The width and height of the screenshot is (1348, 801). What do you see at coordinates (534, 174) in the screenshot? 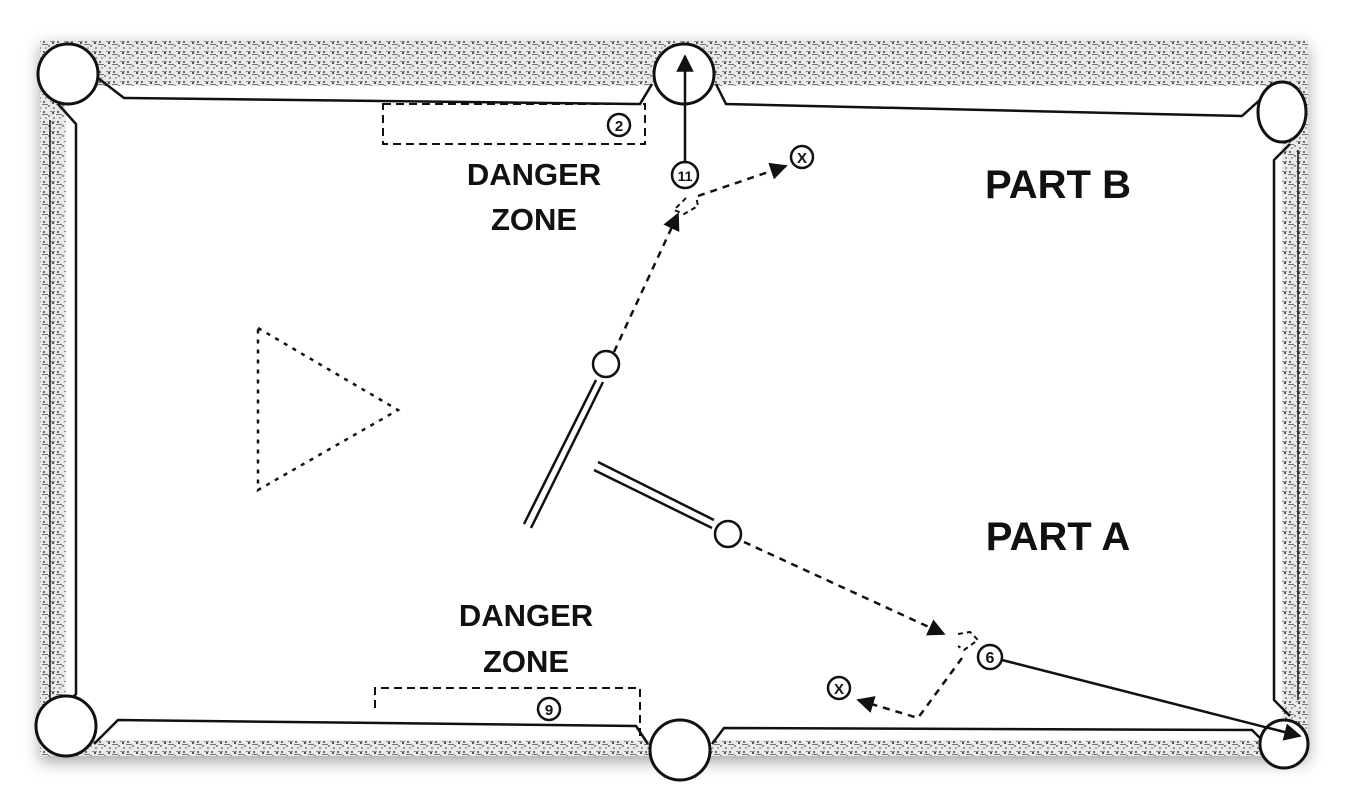
I see `danger-zone-top-label-1: DANGER` at bounding box center [534, 174].